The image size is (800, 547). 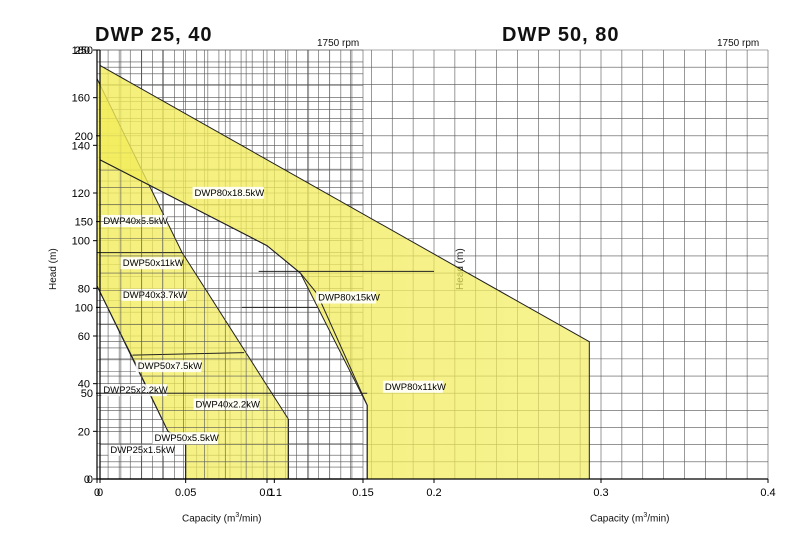 What do you see at coordinates (87, 394) in the screenshot?
I see `y-tick-label: 50` at bounding box center [87, 394].